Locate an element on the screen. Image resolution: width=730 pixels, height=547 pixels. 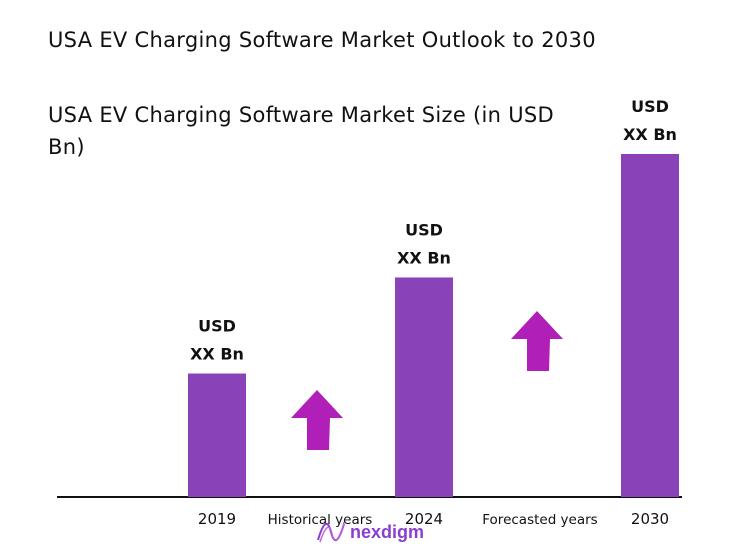
x-tick-label: 2024 is located at coordinates (424, 519).